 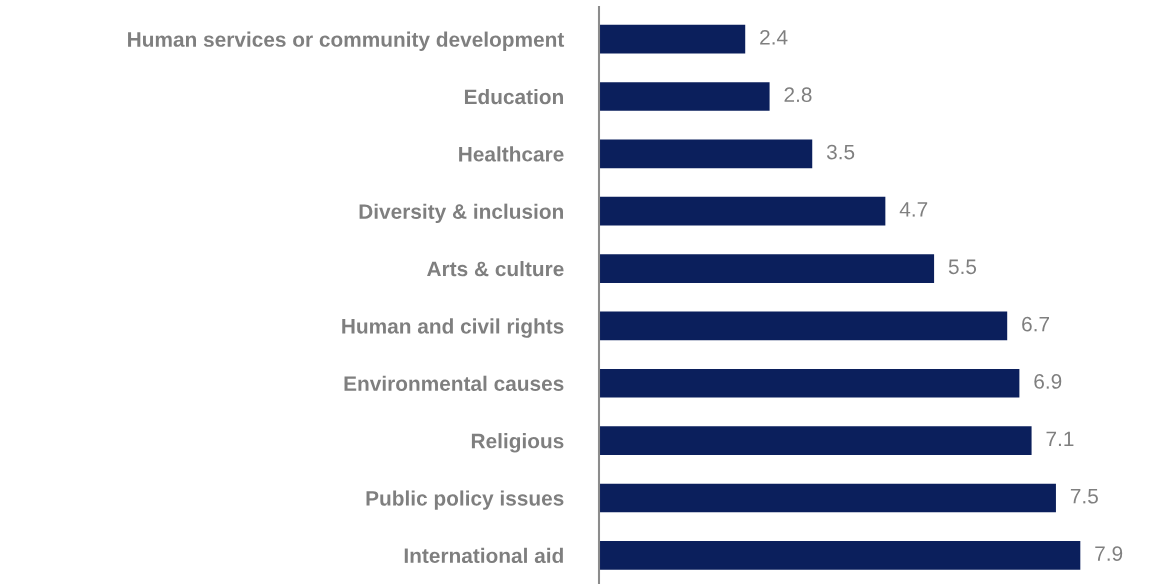 I want to click on y-tick-label: Education, so click(x=513, y=96).